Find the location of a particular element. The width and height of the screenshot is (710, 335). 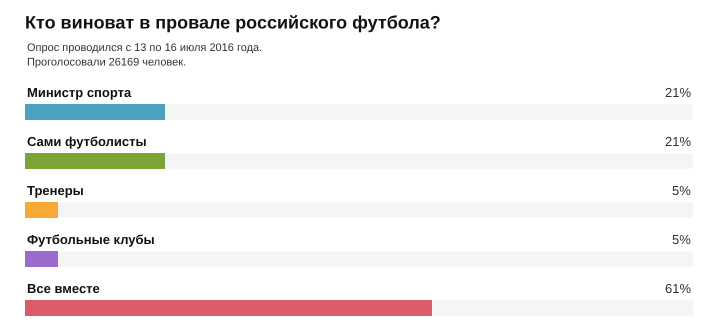

y-tick-label: Все вместе is located at coordinates (63, 288).